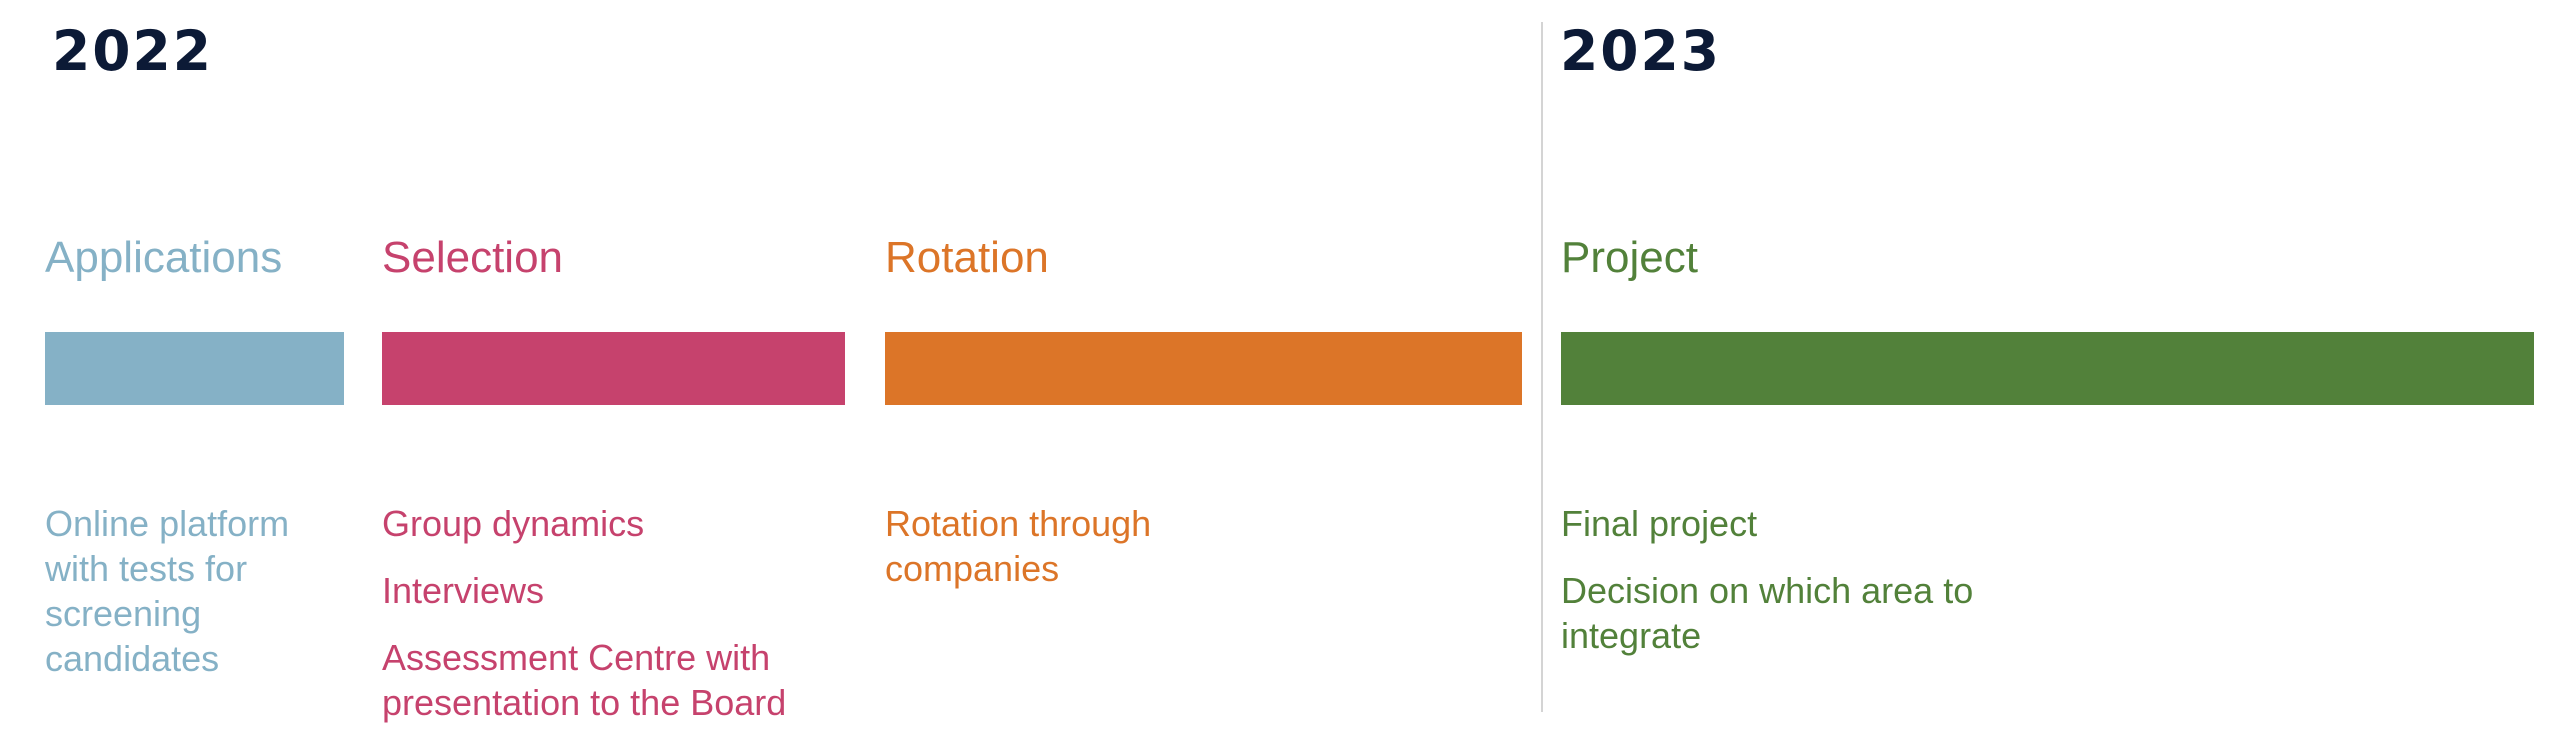 The image size is (2560, 747). Describe the element at coordinates (1641, 51) in the screenshot. I see `year-2023-label: 2023` at that location.